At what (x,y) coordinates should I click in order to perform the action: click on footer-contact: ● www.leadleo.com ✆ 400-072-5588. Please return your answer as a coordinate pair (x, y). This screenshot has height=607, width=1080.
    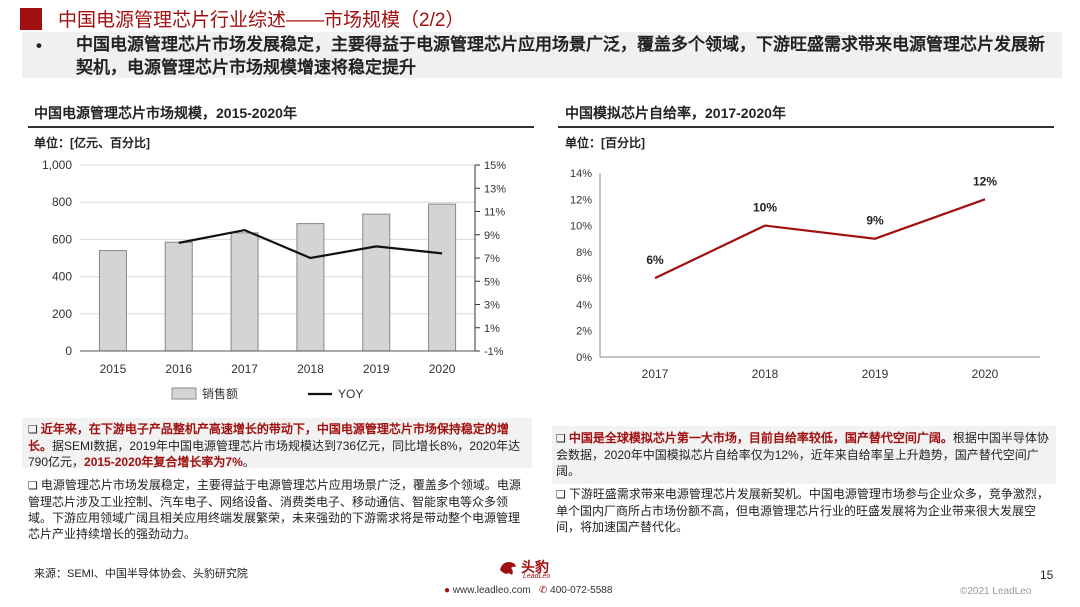
    Looking at the image, I should click on (528, 590).